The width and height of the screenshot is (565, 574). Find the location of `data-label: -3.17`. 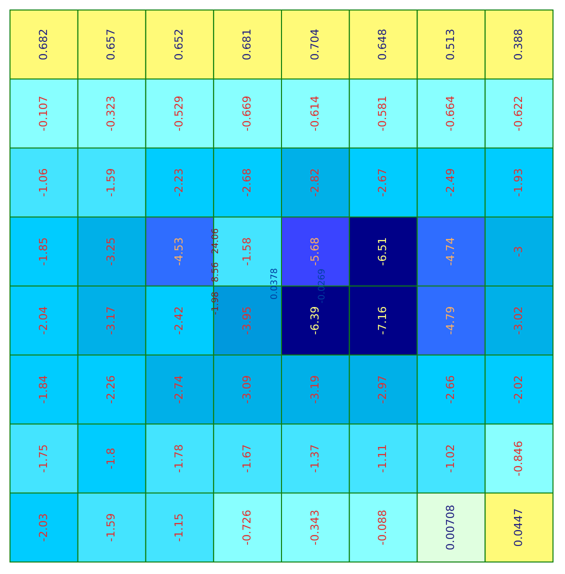

data-label: -3.17 is located at coordinates (111, 320).